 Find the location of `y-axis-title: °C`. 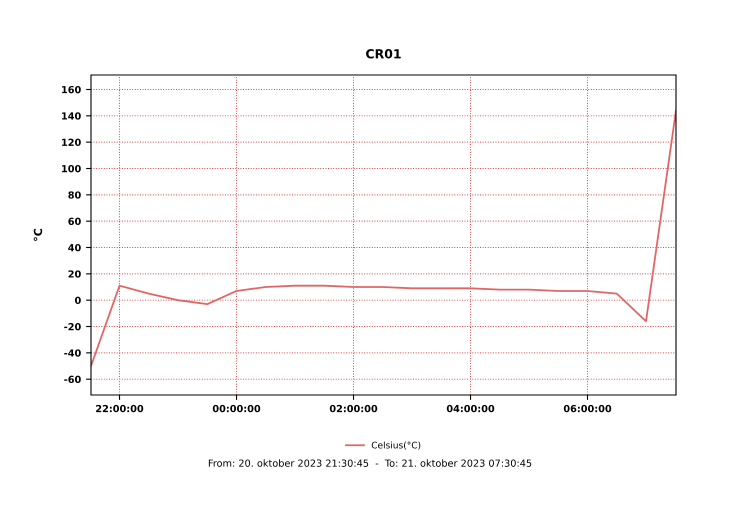

y-axis-title: °C is located at coordinates (38, 234).